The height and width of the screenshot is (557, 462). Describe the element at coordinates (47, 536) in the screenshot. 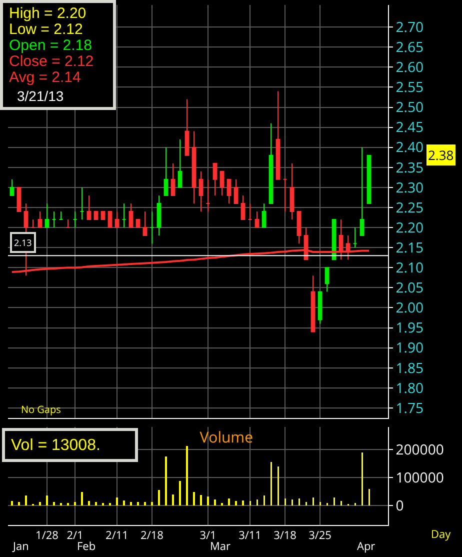

I see `x-tick-label: 1/28` at that location.